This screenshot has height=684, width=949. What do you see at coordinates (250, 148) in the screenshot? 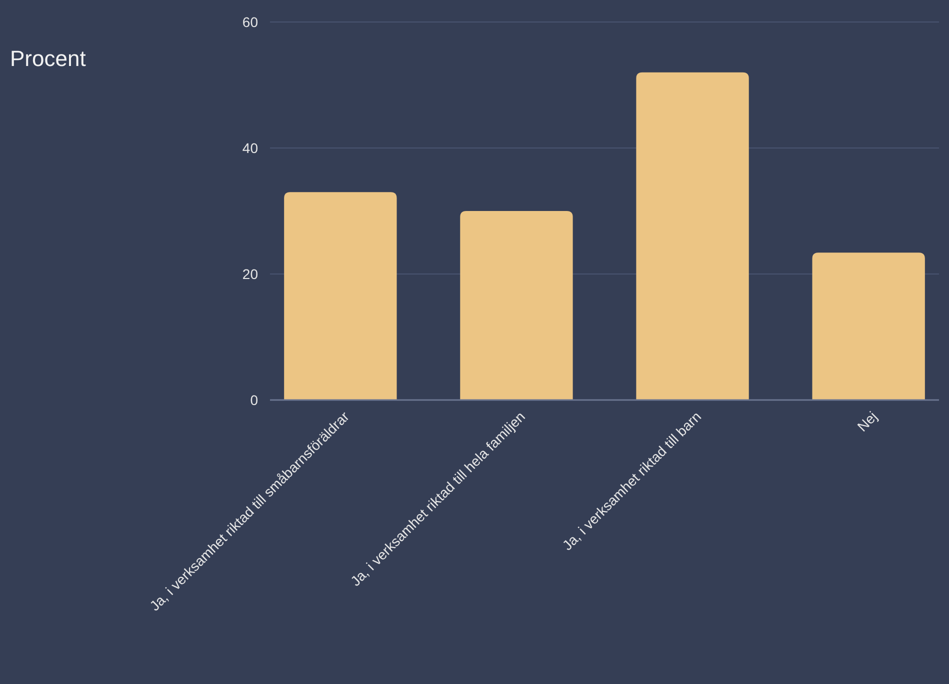
I see `y-tick-label: 40` at bounding box center [250, 148].